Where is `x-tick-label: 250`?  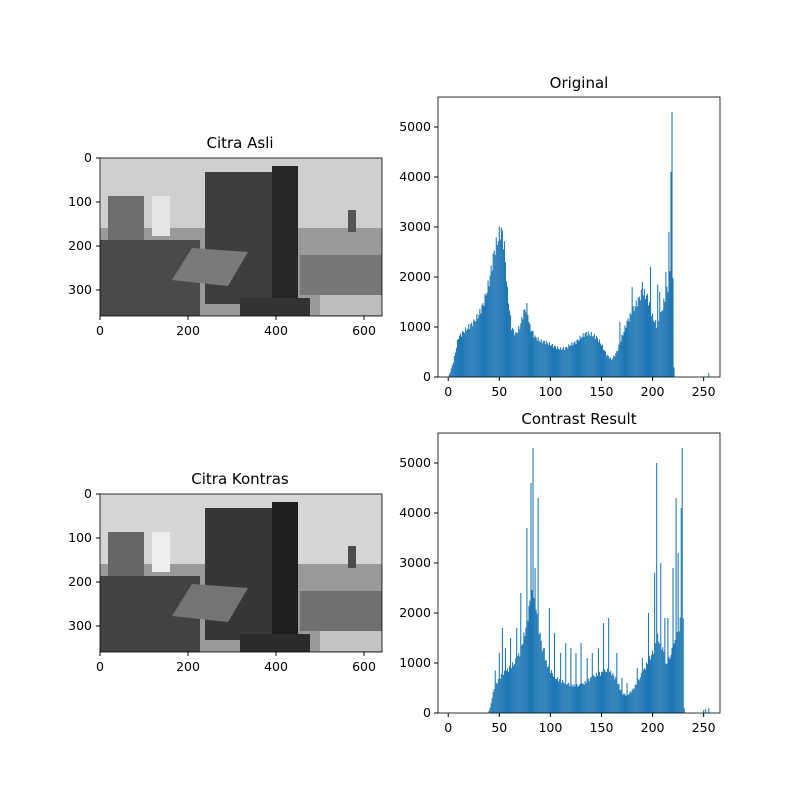
x-tick-label: 250 is located at coordinates (704, 727).